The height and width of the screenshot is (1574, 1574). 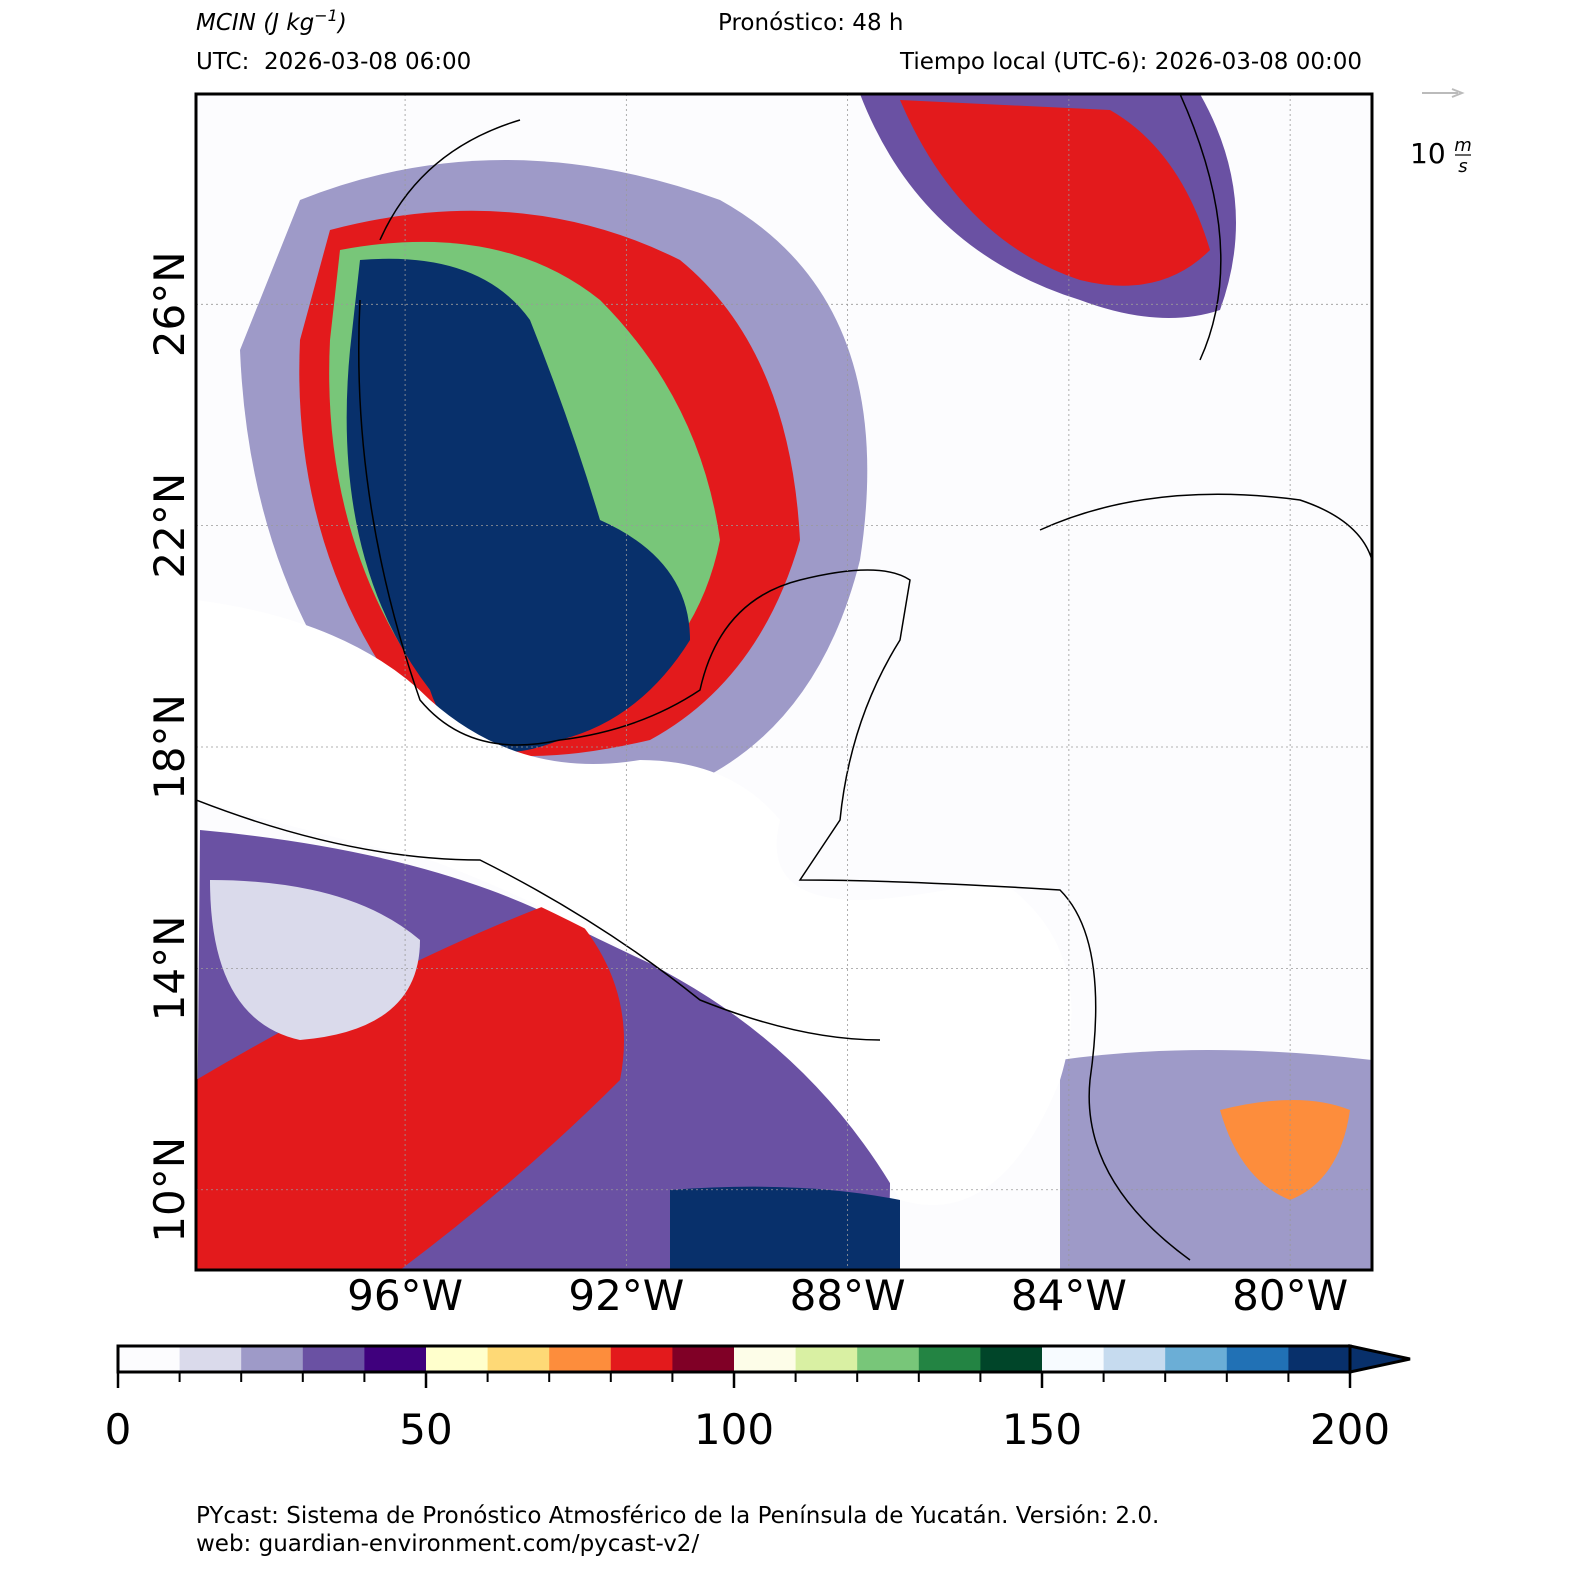 I want to click on wind-key-unit-bottom: s, so click(x=1462, y=166).